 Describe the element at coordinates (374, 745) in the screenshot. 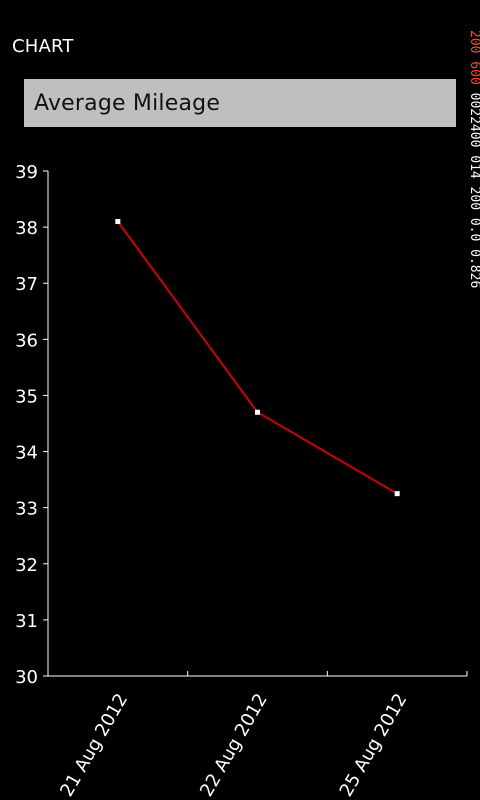

I see `x-tick-label: 25 Aug 2012` at that location.